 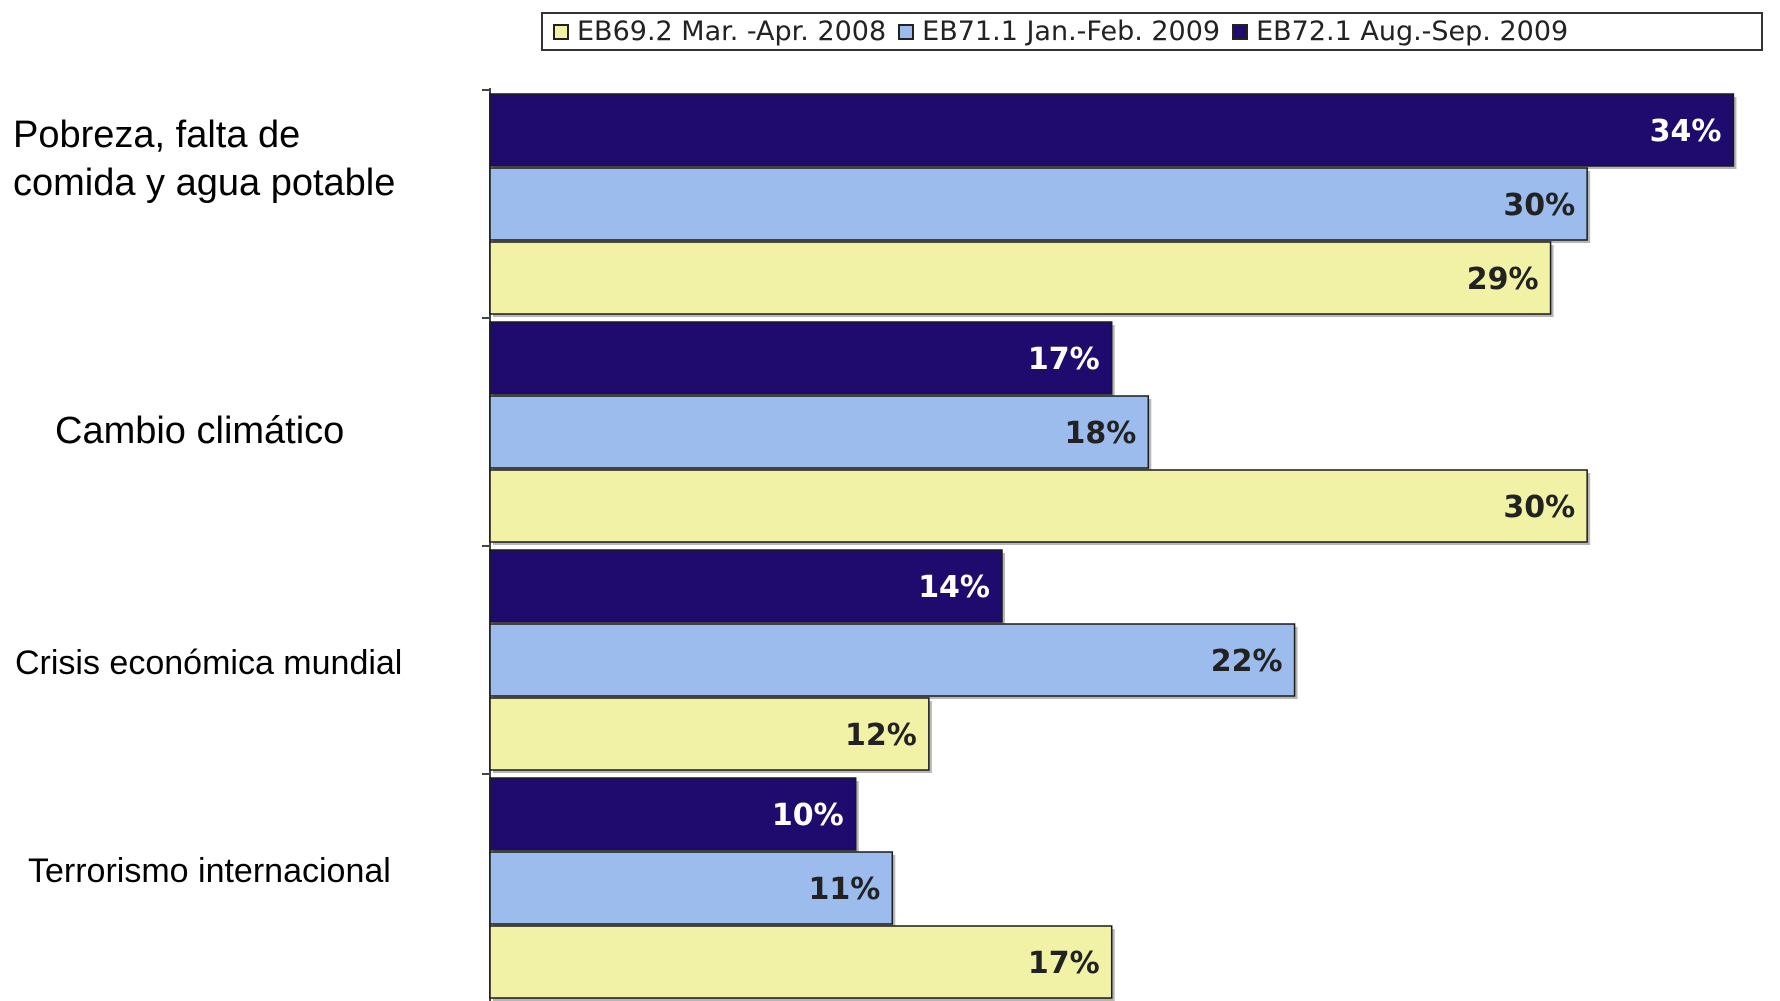 I want to click on data-label: 22%, so click(x=1247, y=661).